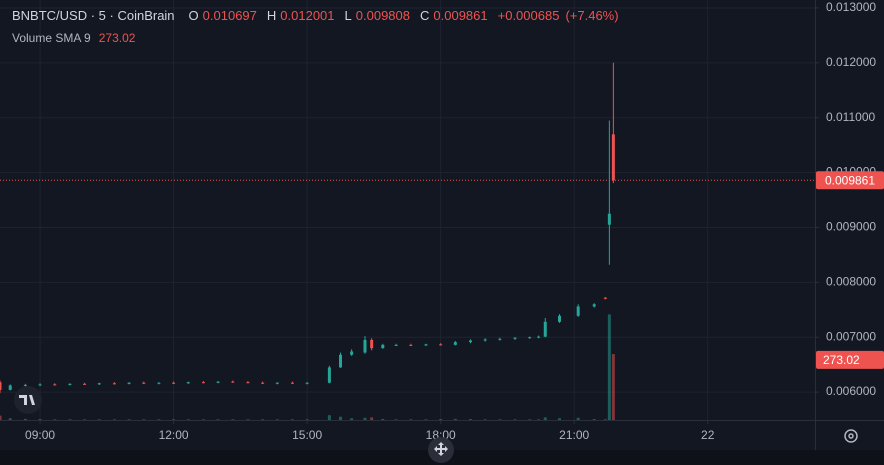  I want to click on volume-sma-label: Volume SMA 9, so click(51, 38).